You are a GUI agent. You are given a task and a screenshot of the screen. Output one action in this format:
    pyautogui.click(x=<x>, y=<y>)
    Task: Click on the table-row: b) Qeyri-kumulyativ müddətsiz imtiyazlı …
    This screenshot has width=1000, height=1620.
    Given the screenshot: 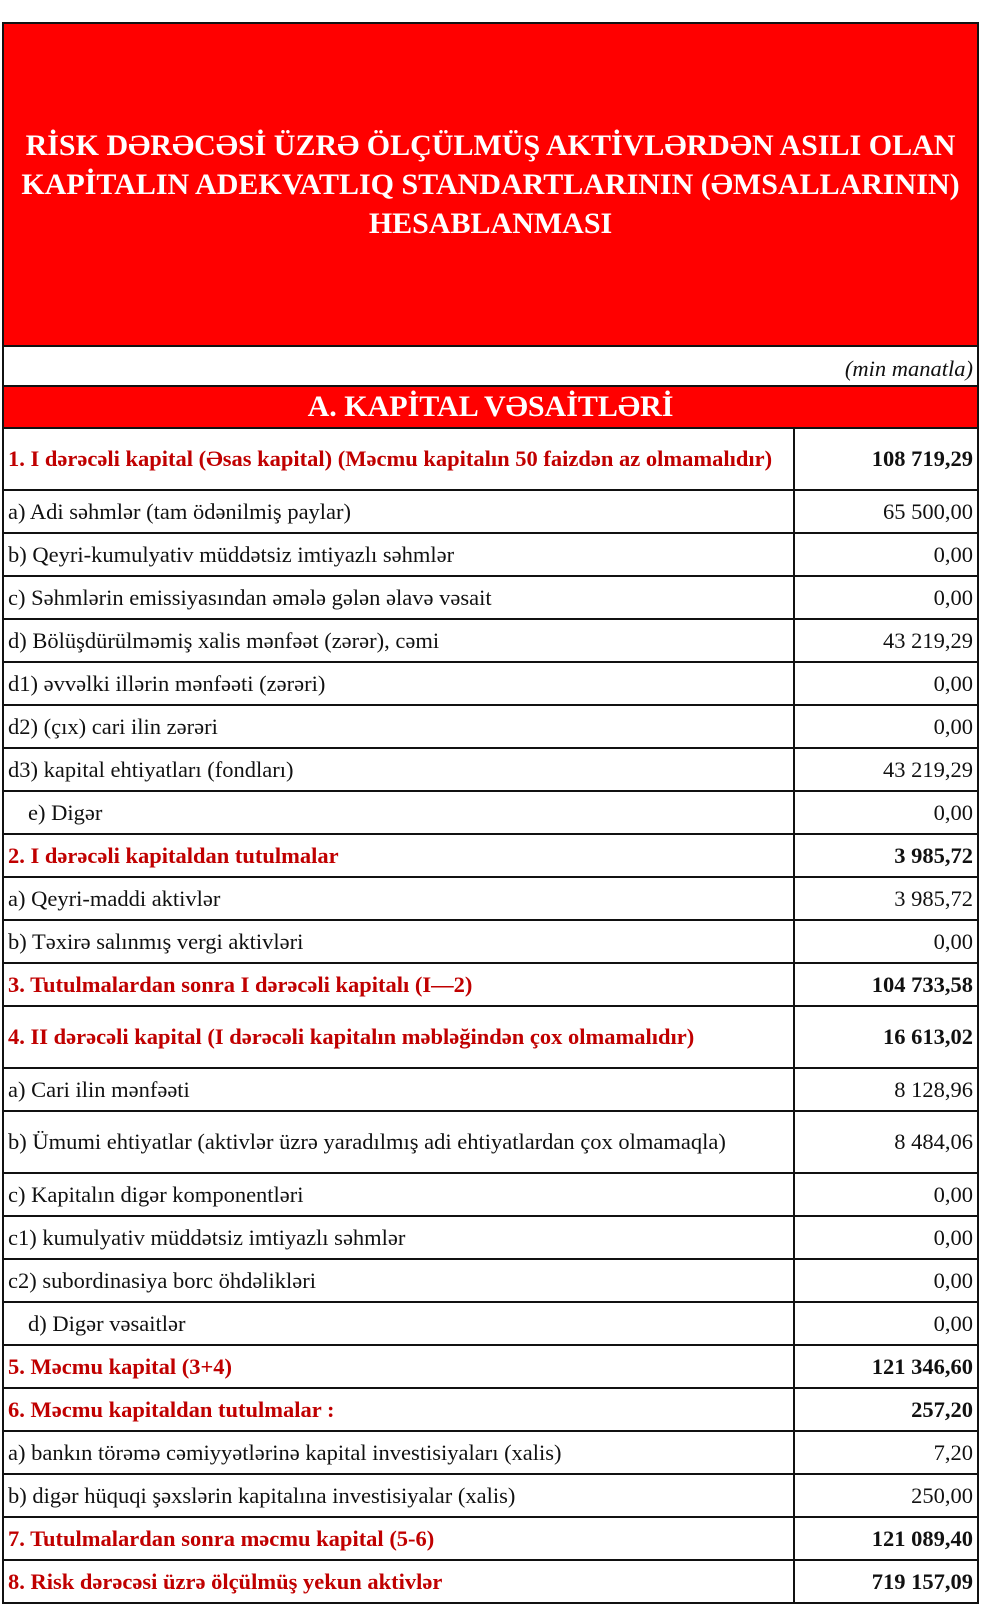 What is the action you would take?
    pyautogui.click(x=491, y=554)
    